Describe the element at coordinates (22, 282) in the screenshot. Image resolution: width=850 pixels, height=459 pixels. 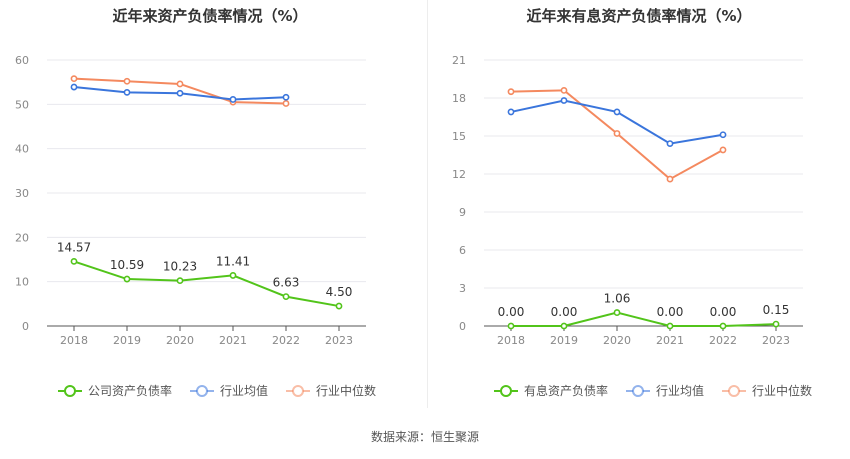
I see `y-tick-label: 10` at that location.